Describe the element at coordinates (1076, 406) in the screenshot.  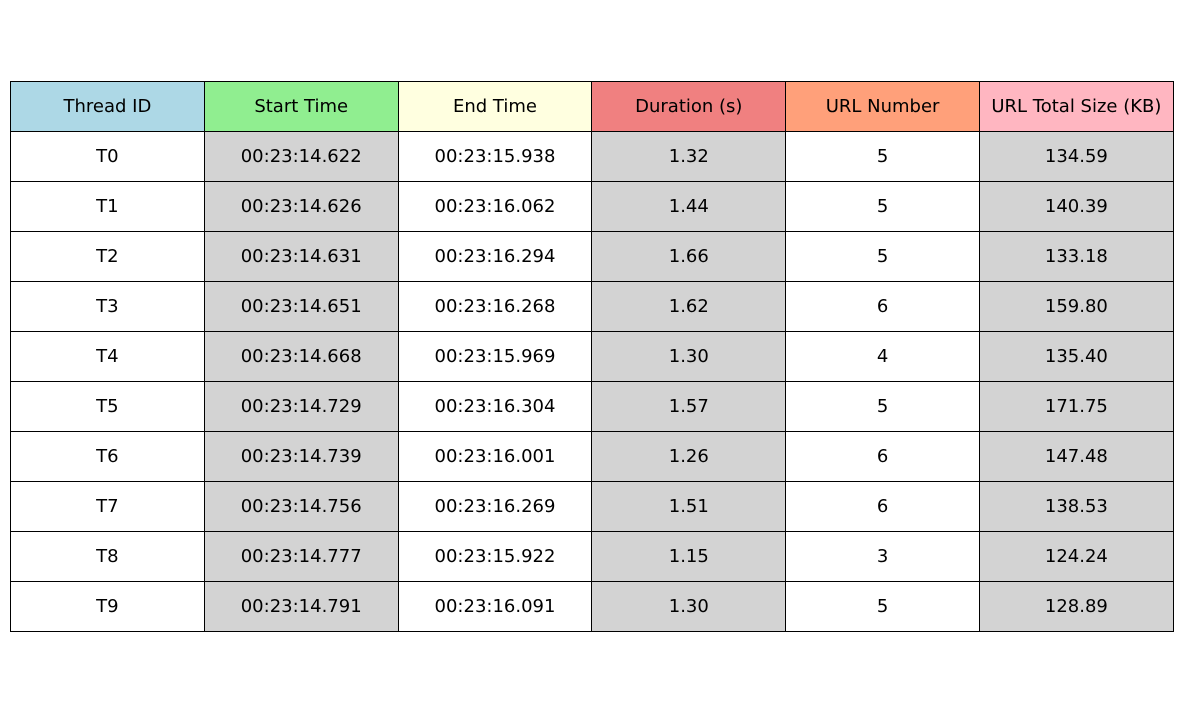
I see `cell-url-total-size: 171.75` at that location.